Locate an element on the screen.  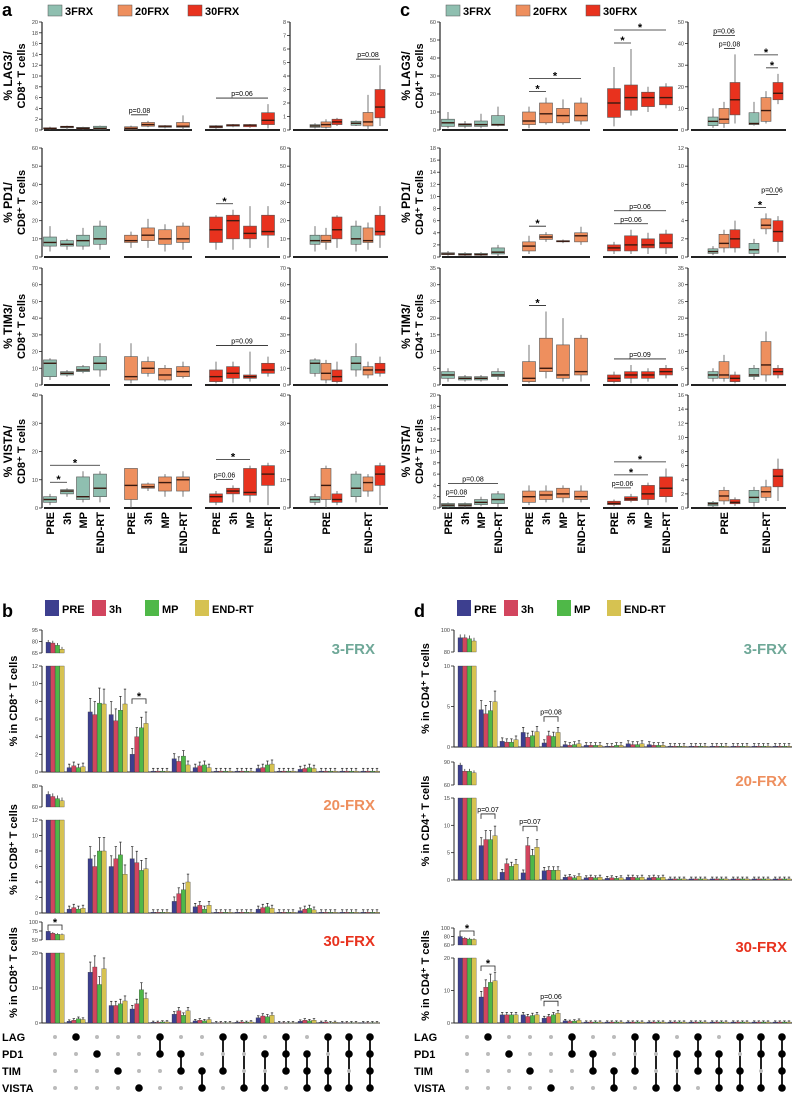
y-tick-label: 2 is located at coordinates (36, 899).